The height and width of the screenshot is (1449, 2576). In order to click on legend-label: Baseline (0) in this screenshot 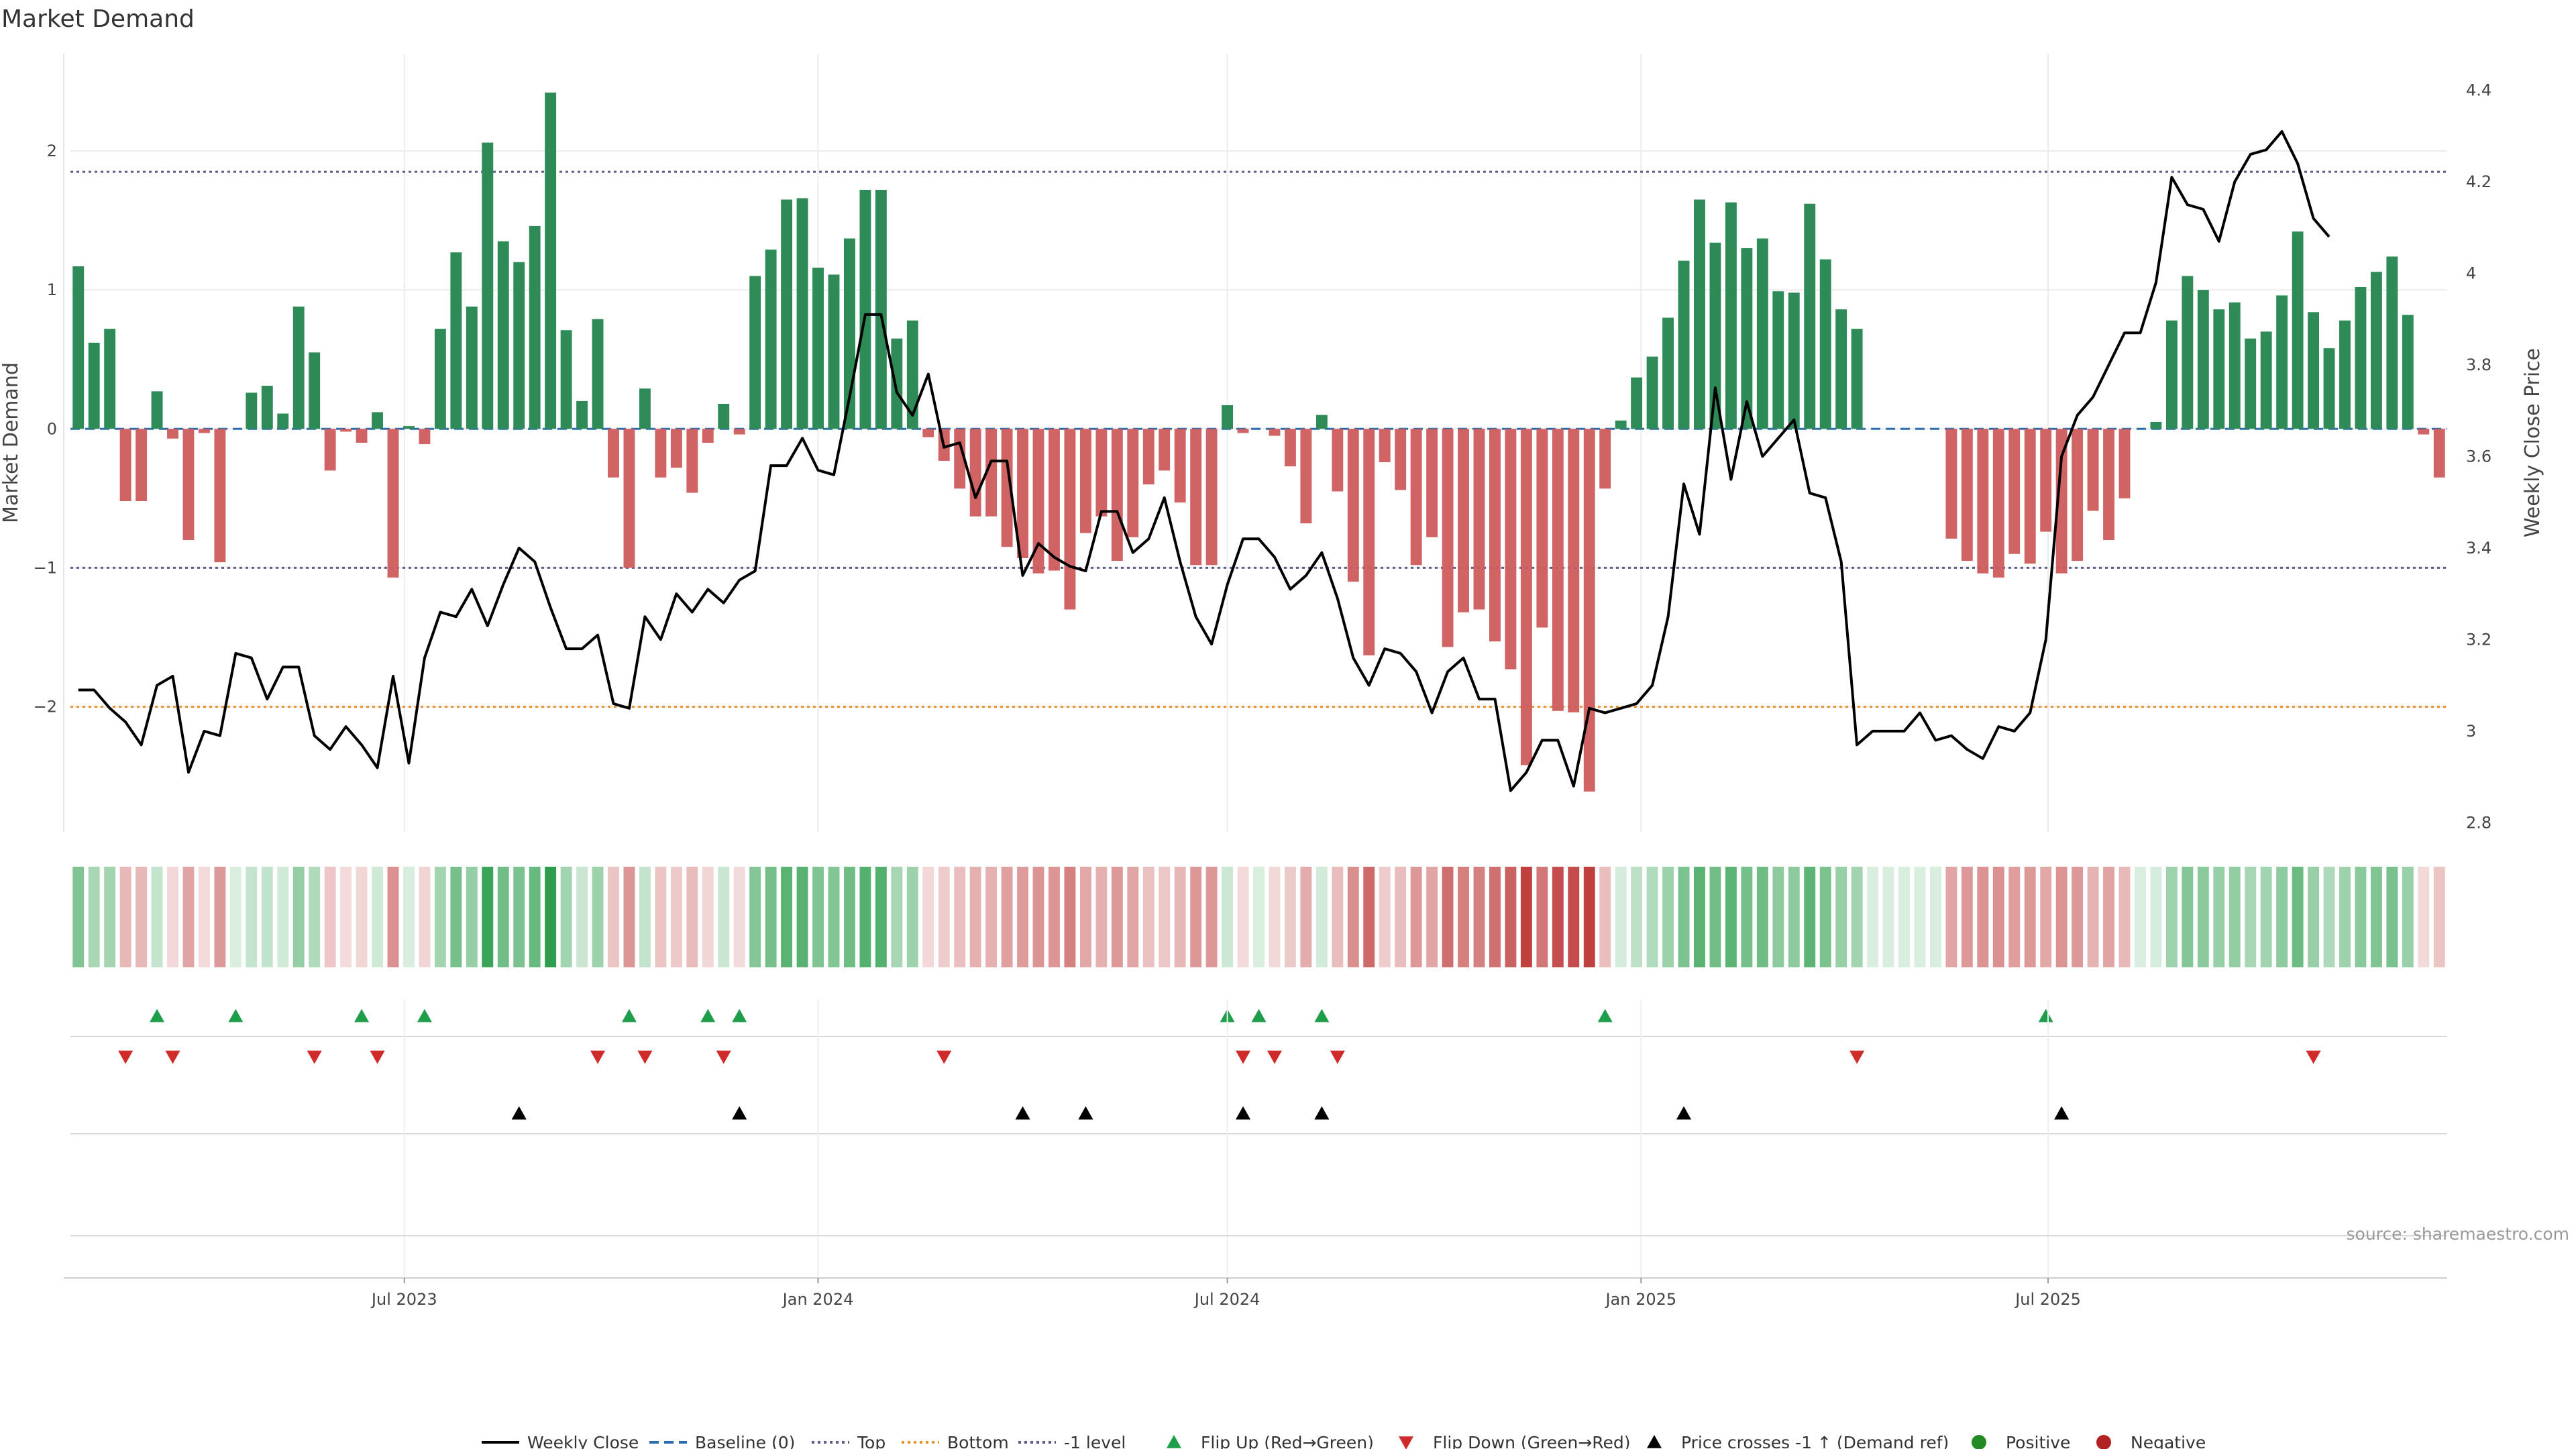, I will do `click(745, 1441)`.